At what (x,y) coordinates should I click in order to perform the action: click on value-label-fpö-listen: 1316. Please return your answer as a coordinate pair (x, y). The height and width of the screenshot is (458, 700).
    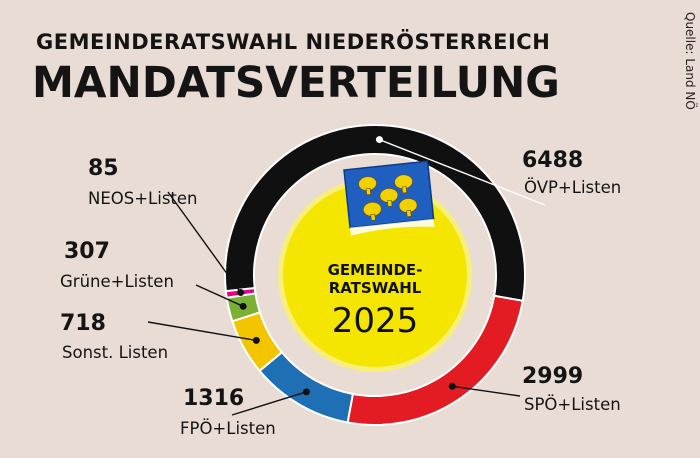
    Looking at the image, I should click on (213, 398).